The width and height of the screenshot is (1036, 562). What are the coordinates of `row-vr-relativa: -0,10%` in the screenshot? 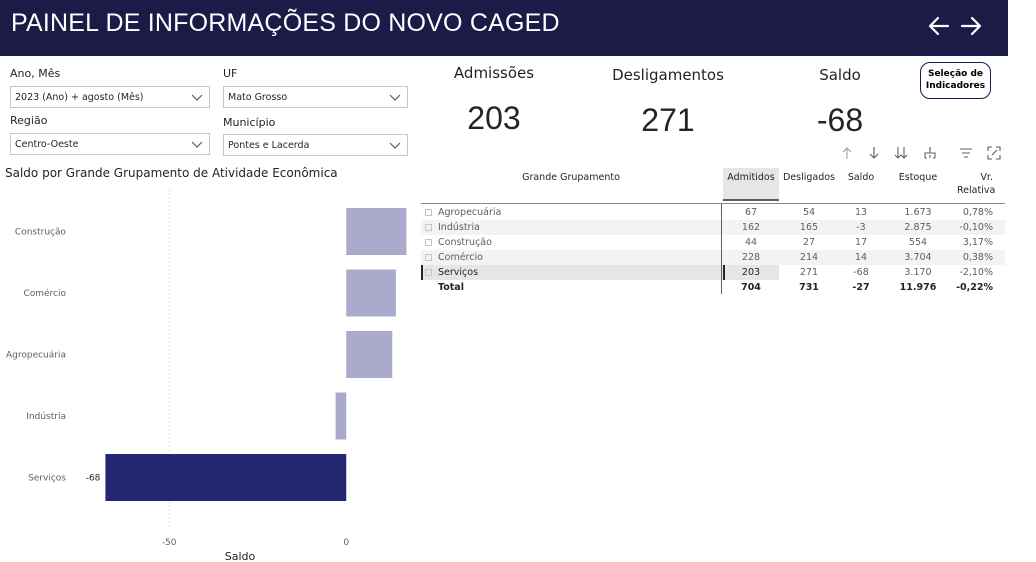 It's located at (976, 227).